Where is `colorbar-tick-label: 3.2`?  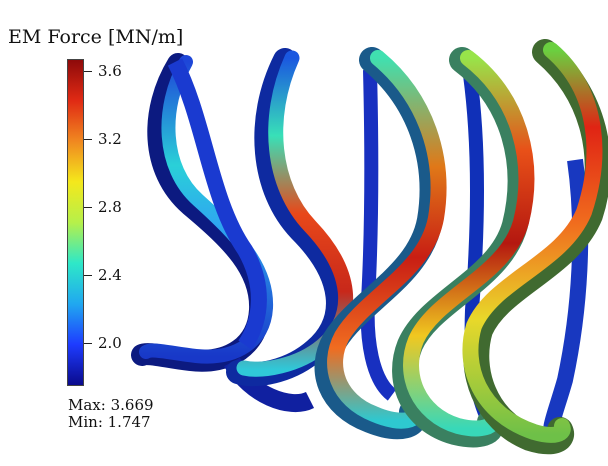
colorbar-tick-label: 3.2 is located at coordinates (110, 138).